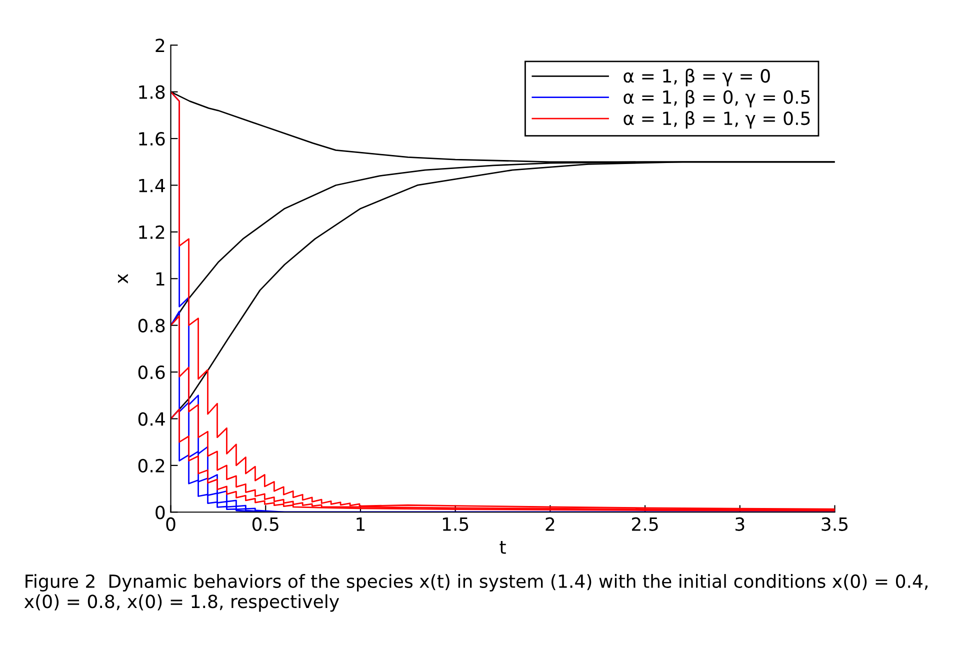 The height and width of the screenshot is (645, 954). Describe the element at coordinates (160, 279) in the screenshot. I see `y-tick-label: 1` at that location.